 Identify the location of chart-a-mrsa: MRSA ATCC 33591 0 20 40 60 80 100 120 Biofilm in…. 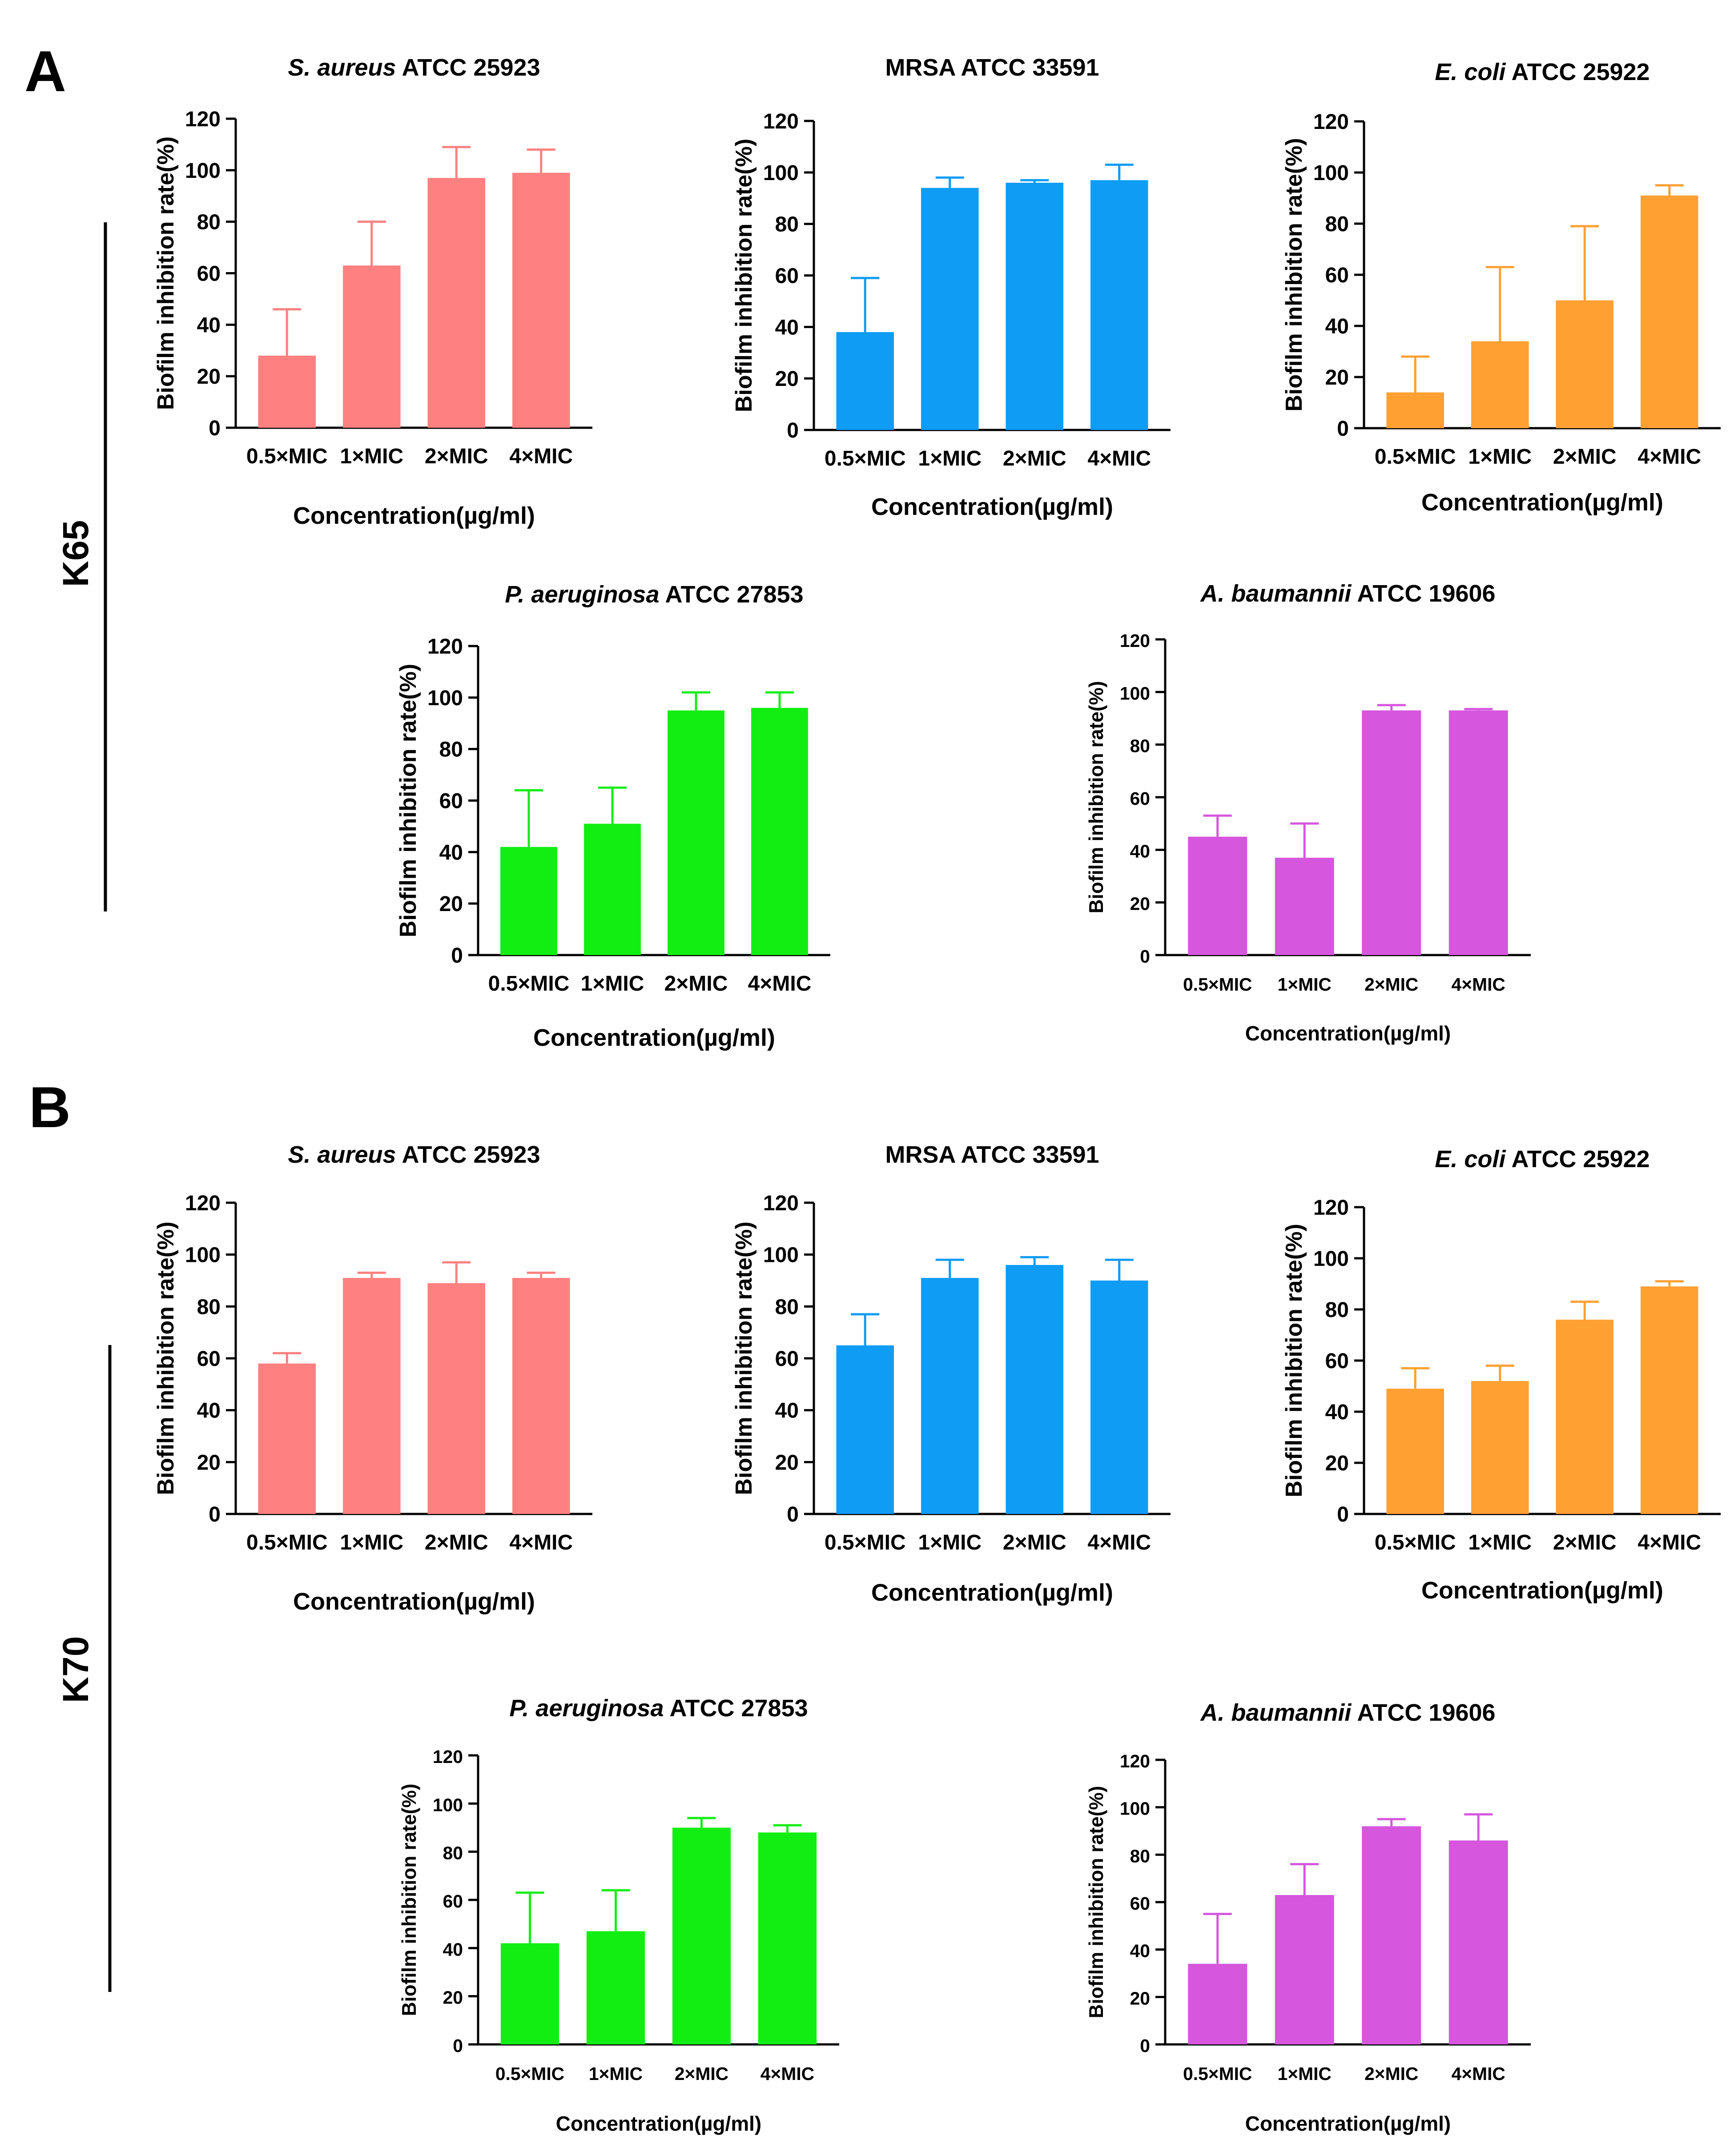
(951, 287).